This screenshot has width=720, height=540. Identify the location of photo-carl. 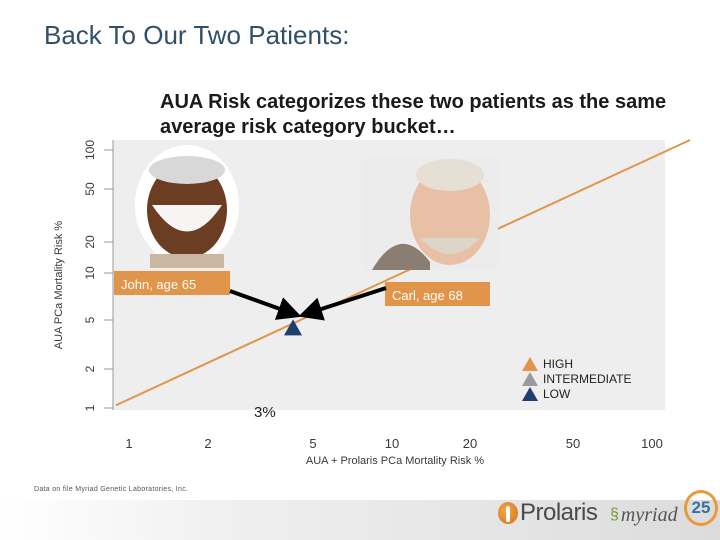
(430, 214).